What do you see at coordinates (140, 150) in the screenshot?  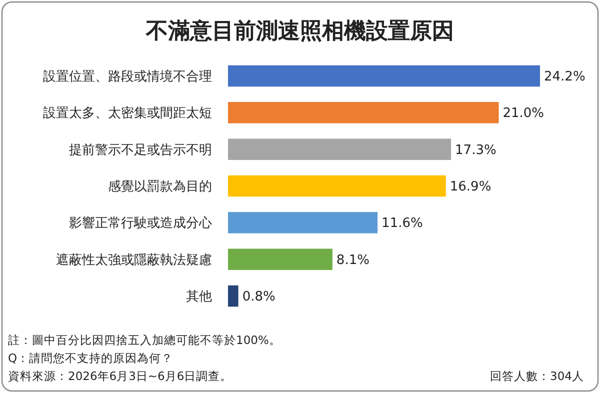 I see `y-tick-label: 提前警示不足或告示不明` at bounding box center [140, 150].